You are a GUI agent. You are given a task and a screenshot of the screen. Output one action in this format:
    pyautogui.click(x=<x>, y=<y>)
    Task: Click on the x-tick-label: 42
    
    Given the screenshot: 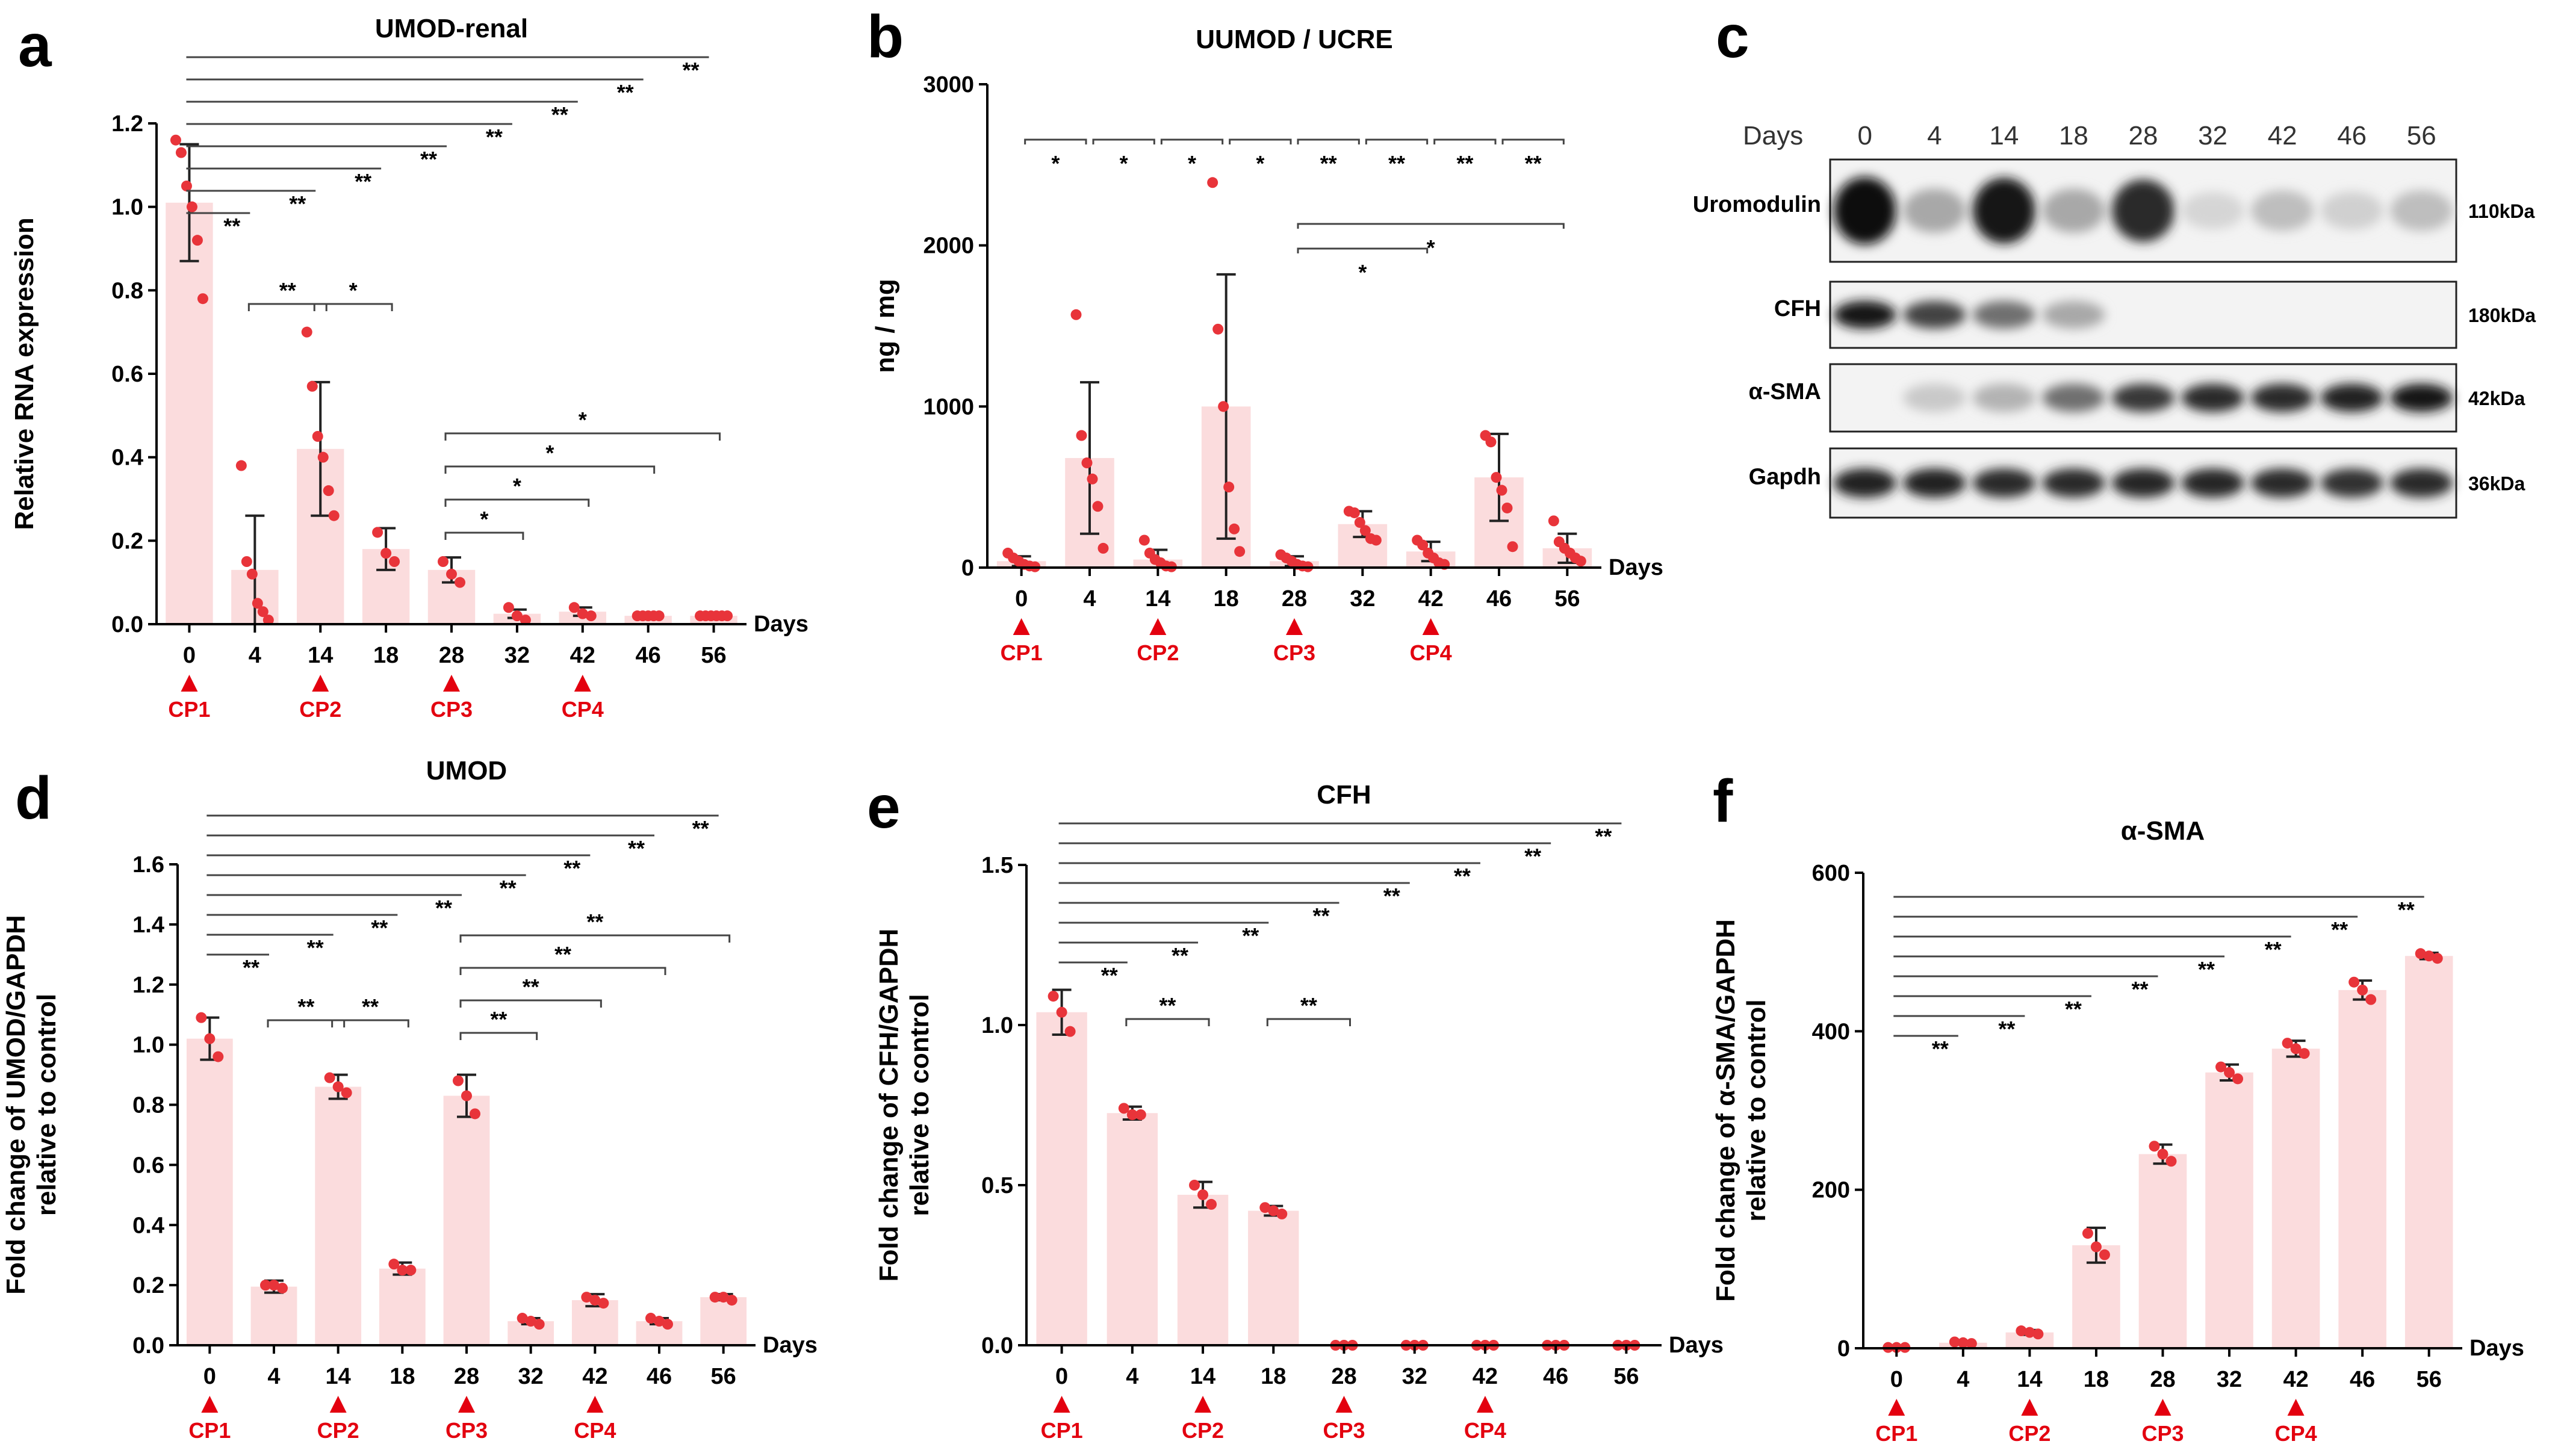 What is the action you would take?
    pyautogui.click(x=582, y=655)
    